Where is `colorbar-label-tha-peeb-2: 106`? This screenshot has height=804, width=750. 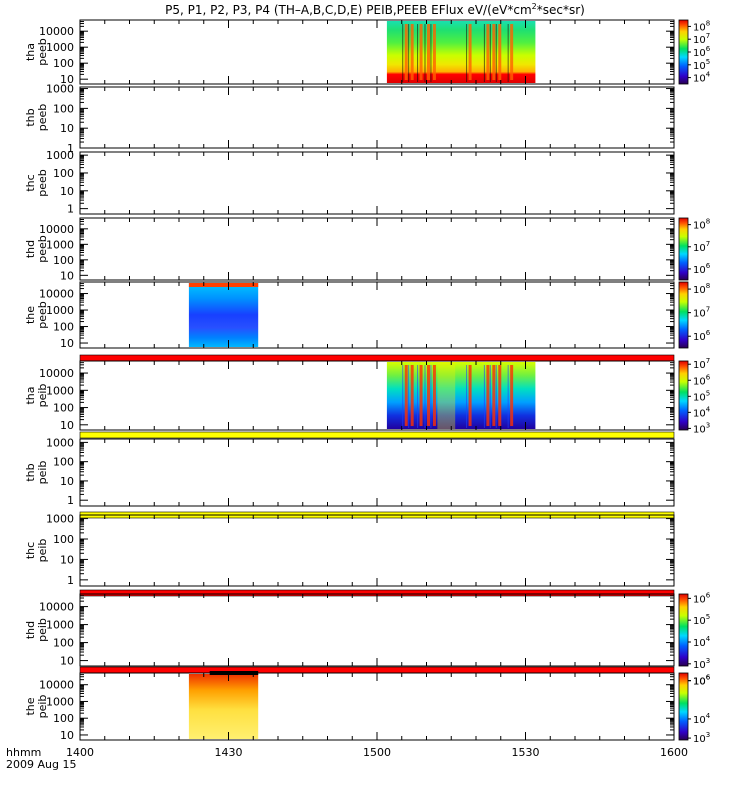
colorbar-label-tha-peeb-2: 106 is located at coordinates (702, 52).